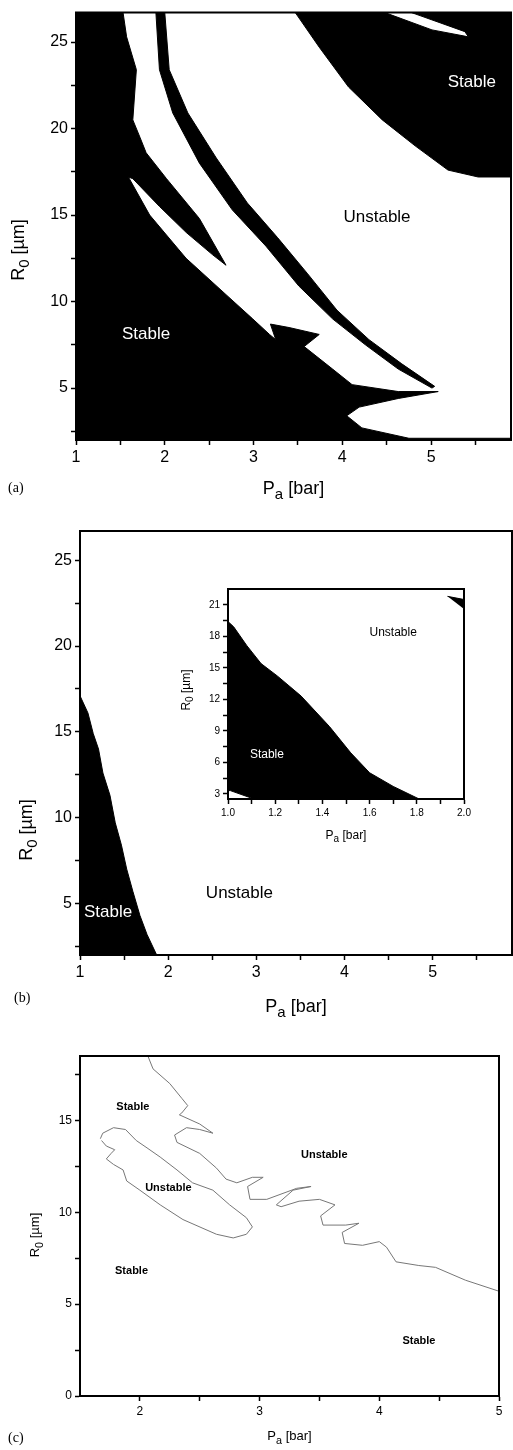 Image resolution: width=513 pixels, height=1450 pixels. What do you see at coordinates (369, 812) in the screenshot?
I see `x-tick-label: 1.6` at bounding box center [369, 812].